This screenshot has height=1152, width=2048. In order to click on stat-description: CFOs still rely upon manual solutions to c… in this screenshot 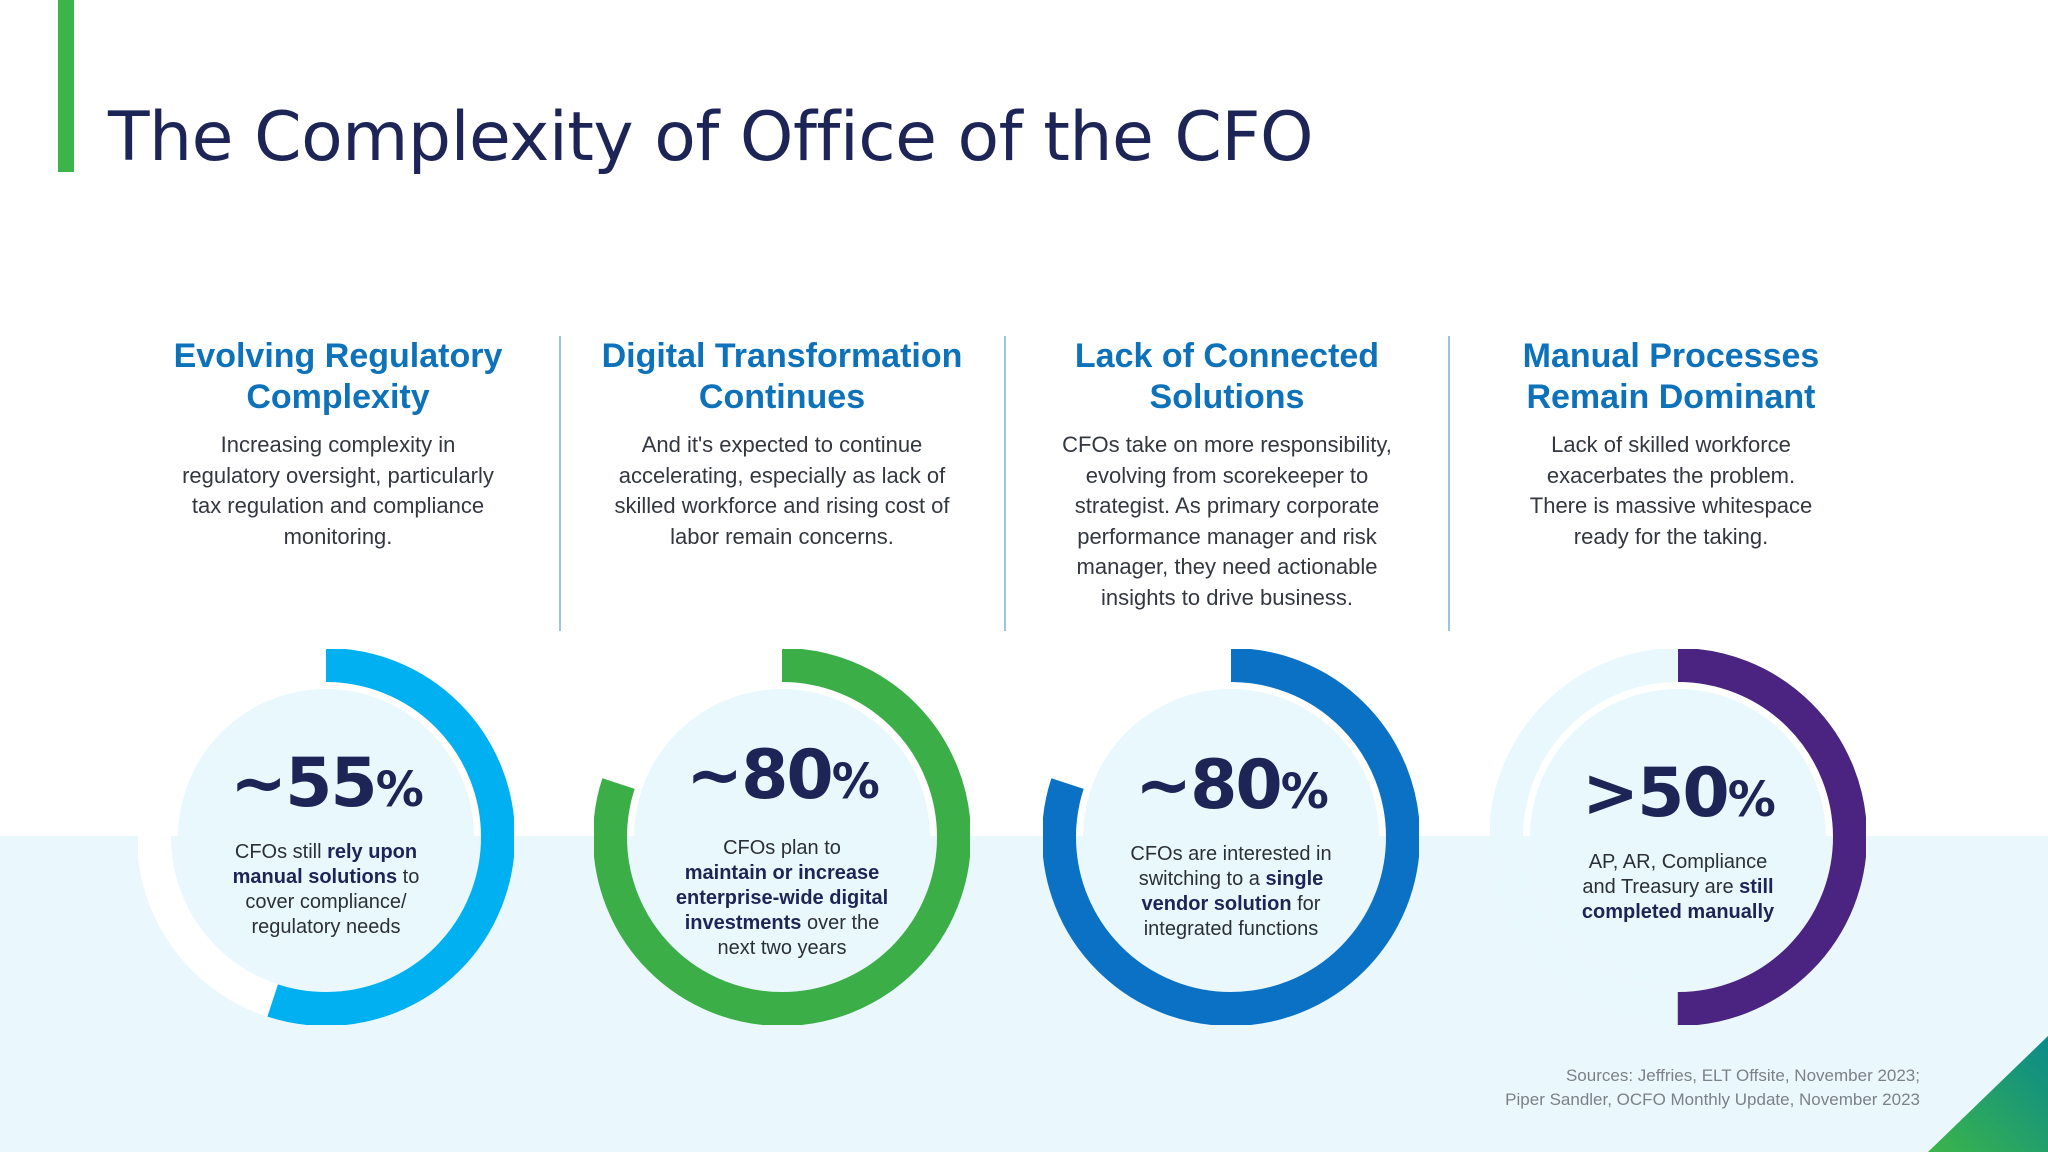, I will do `click(326, 889)`.